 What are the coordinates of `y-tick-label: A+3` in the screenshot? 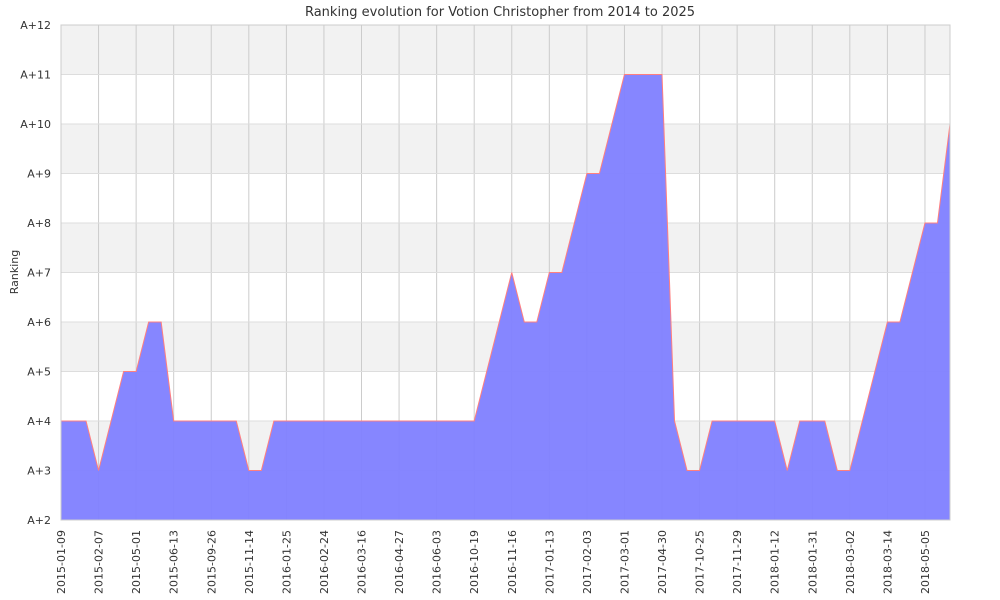 It's located at (39, 471).